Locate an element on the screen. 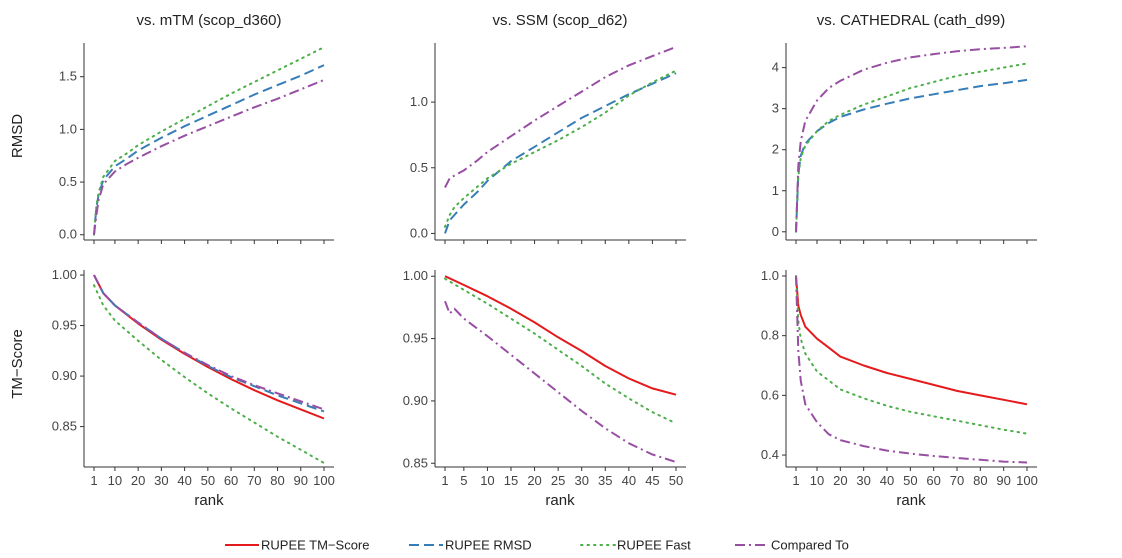 This screenshot has height=558, width=1122. x-axis-titles: rank rank rank is located at coordinates (560, 500).